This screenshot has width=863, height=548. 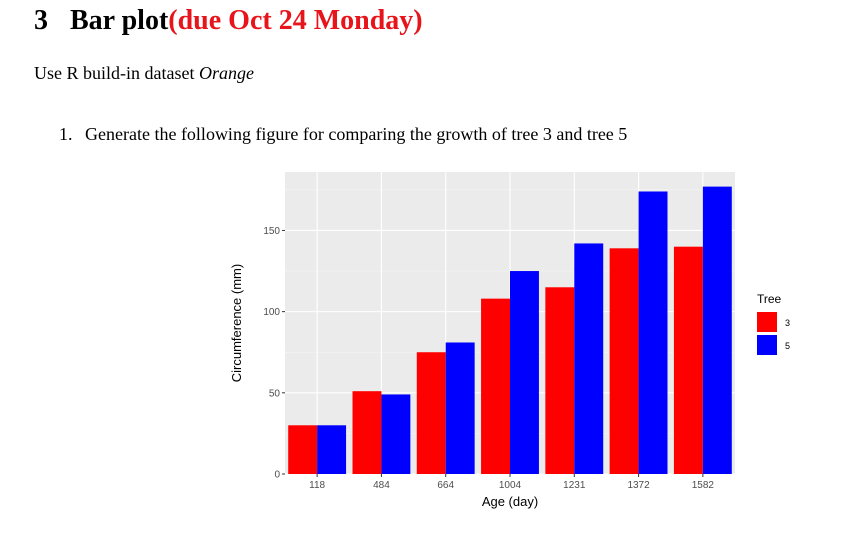 What do you see at coordinates (41, 20) in the screenshot?
I see `section-number: 3` at bounding box center [41, 20].